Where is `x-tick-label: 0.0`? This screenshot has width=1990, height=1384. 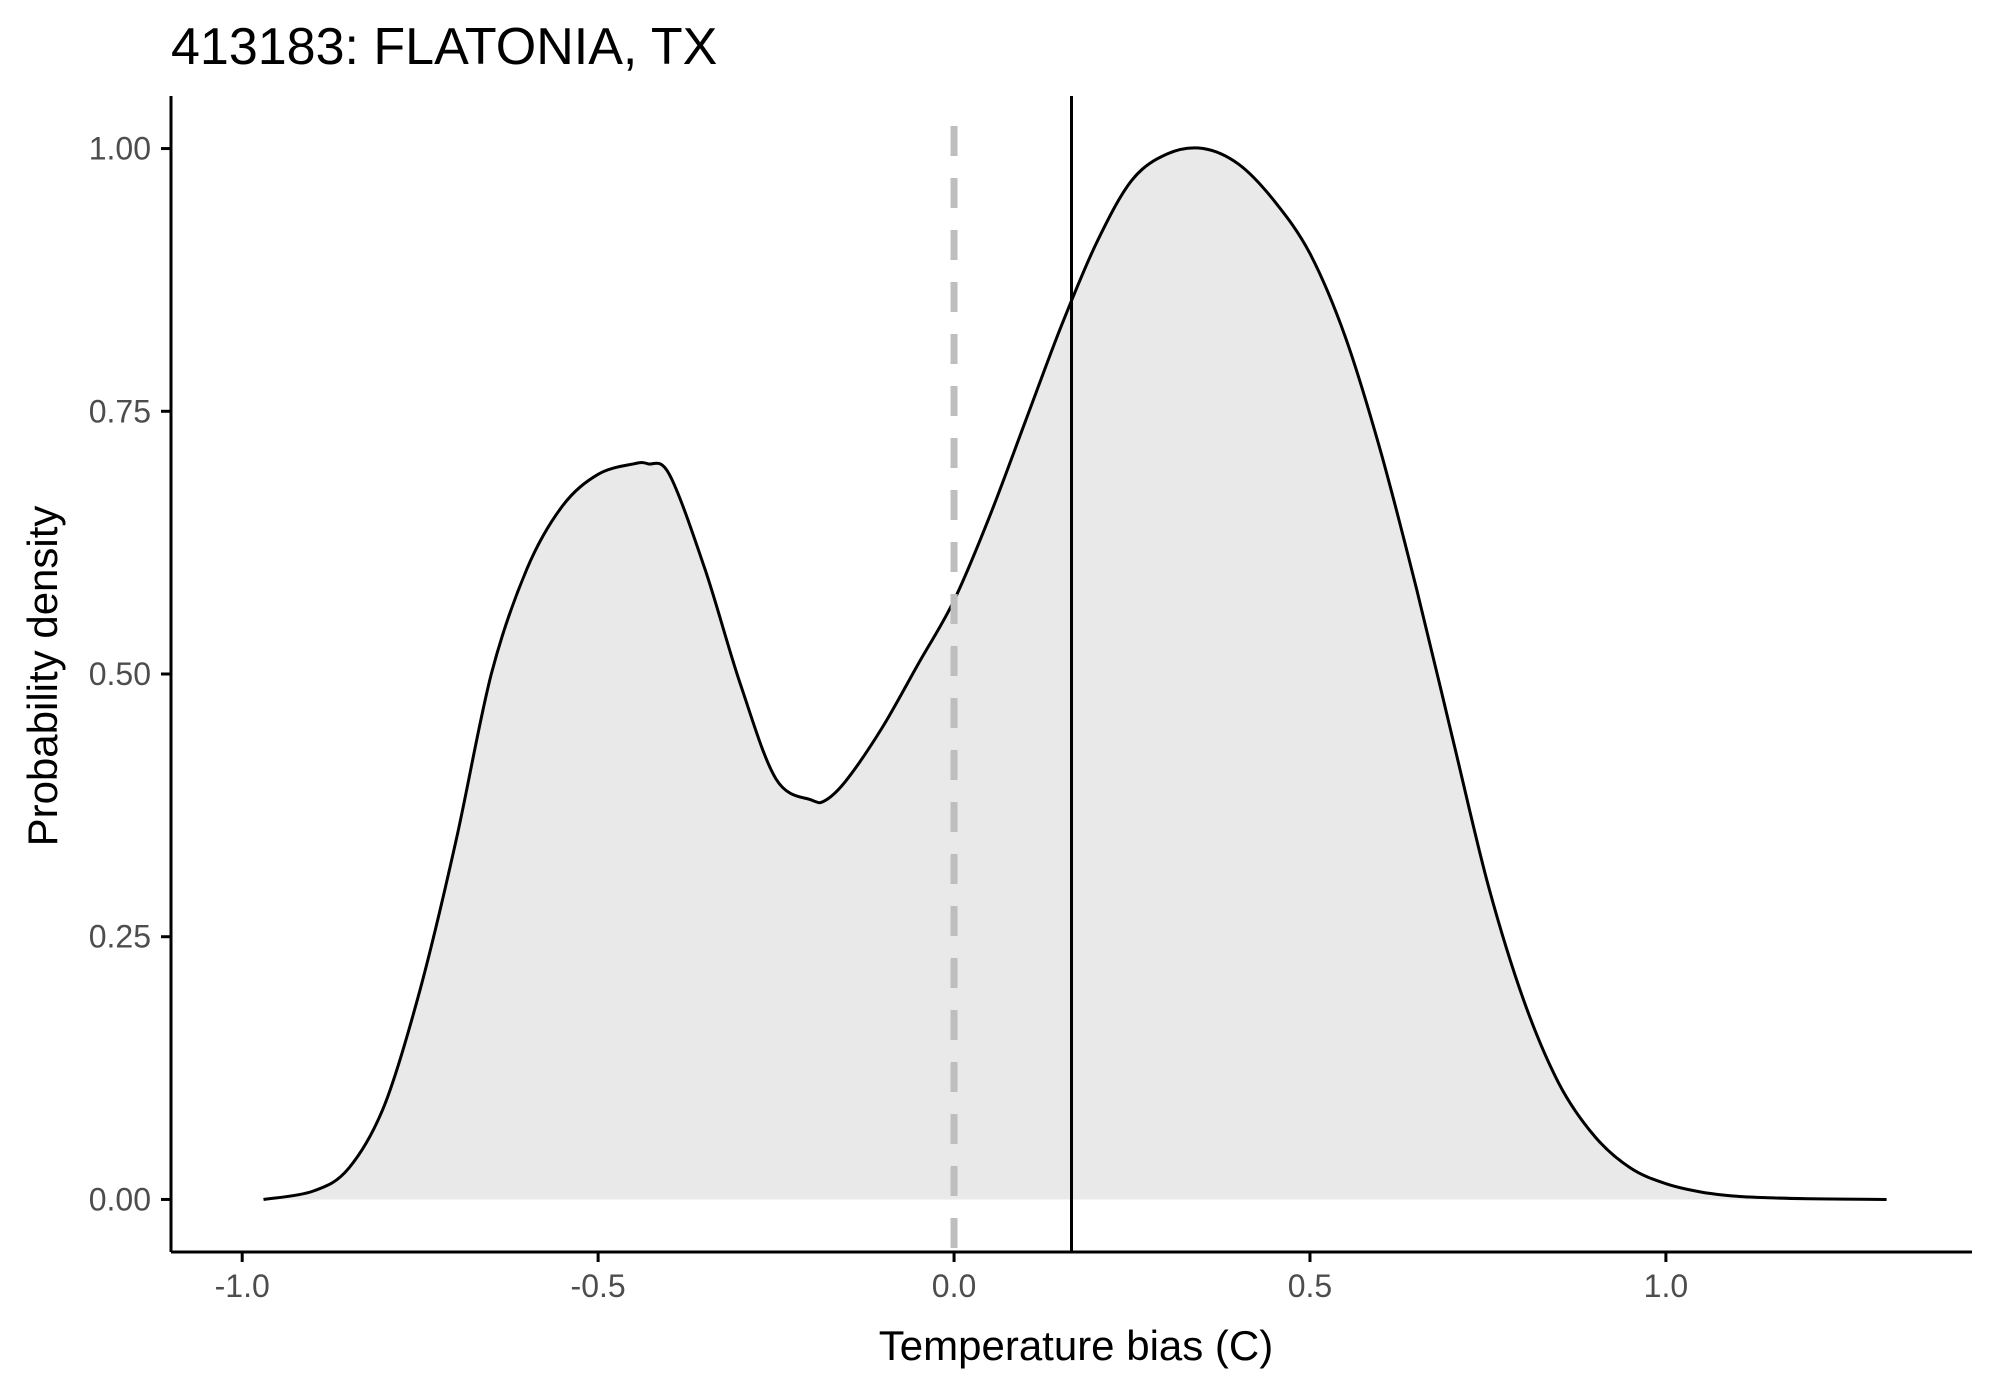 x-tick-label: 0.0 is located at coordinates (954, 1286).